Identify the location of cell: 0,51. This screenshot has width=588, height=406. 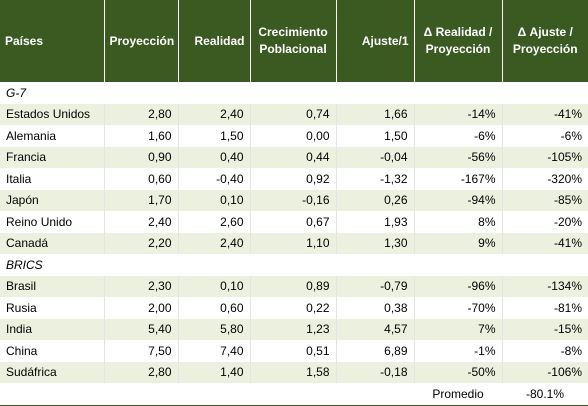
(292, 351).